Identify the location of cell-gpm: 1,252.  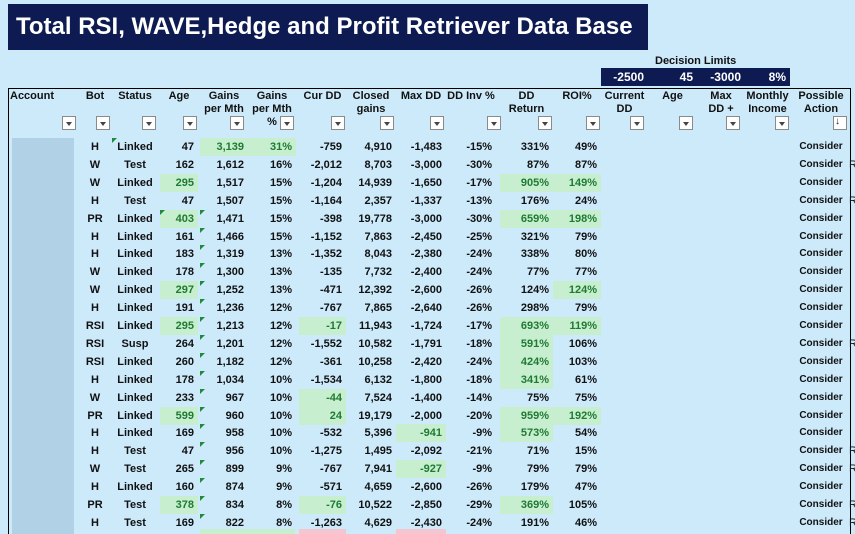
(224, 290).